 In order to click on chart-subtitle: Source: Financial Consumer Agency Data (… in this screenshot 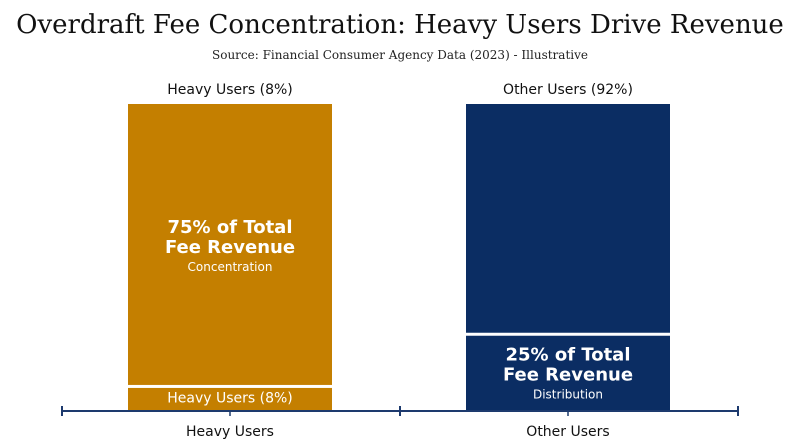, I will do `click(400, 55)`.